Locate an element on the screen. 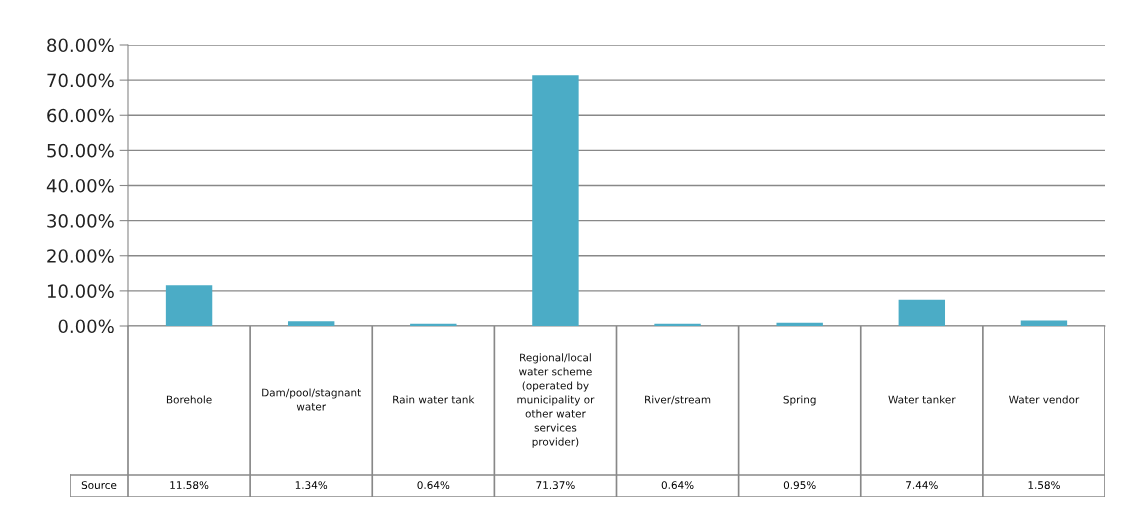 The height and width of the screenshot is (518, 1123). y-tick-label: 40.00% is located at coordinates (80, 185).